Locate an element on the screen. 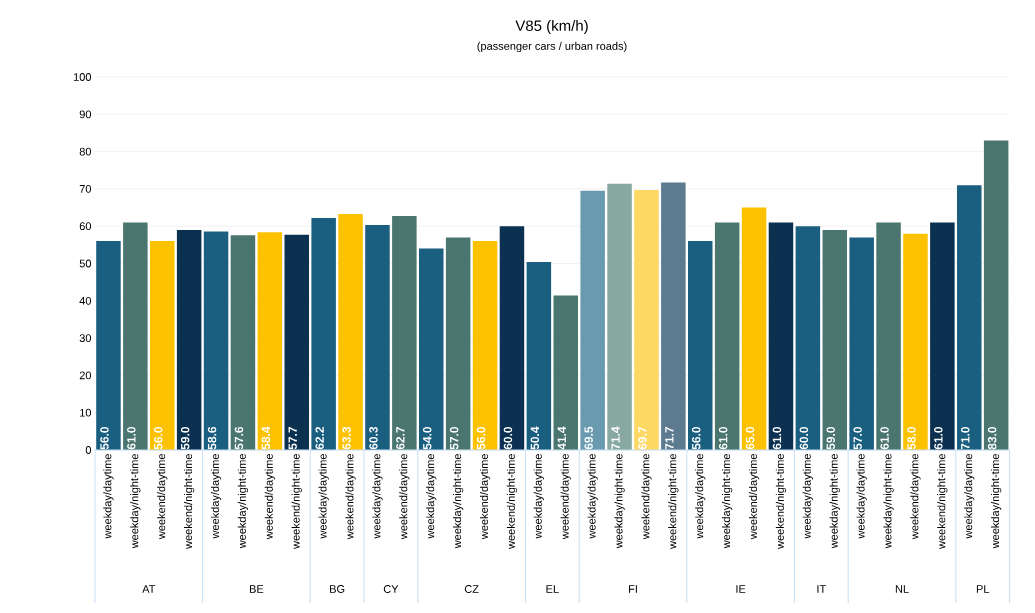 The height and width of the screenshot is (613, 1035). x-axis-title: FI is located at coordinates (633, 589).